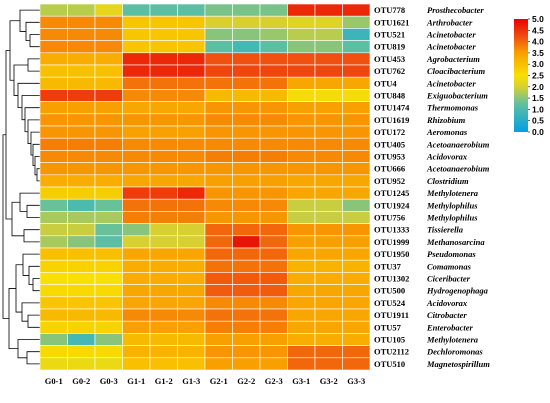 This screenshot has height=403, width=550. What do you see at coordinates (538, 98) in the screenshot?
I see `colorbar-tick-label: 1.5` at bounding box center [538, 98].